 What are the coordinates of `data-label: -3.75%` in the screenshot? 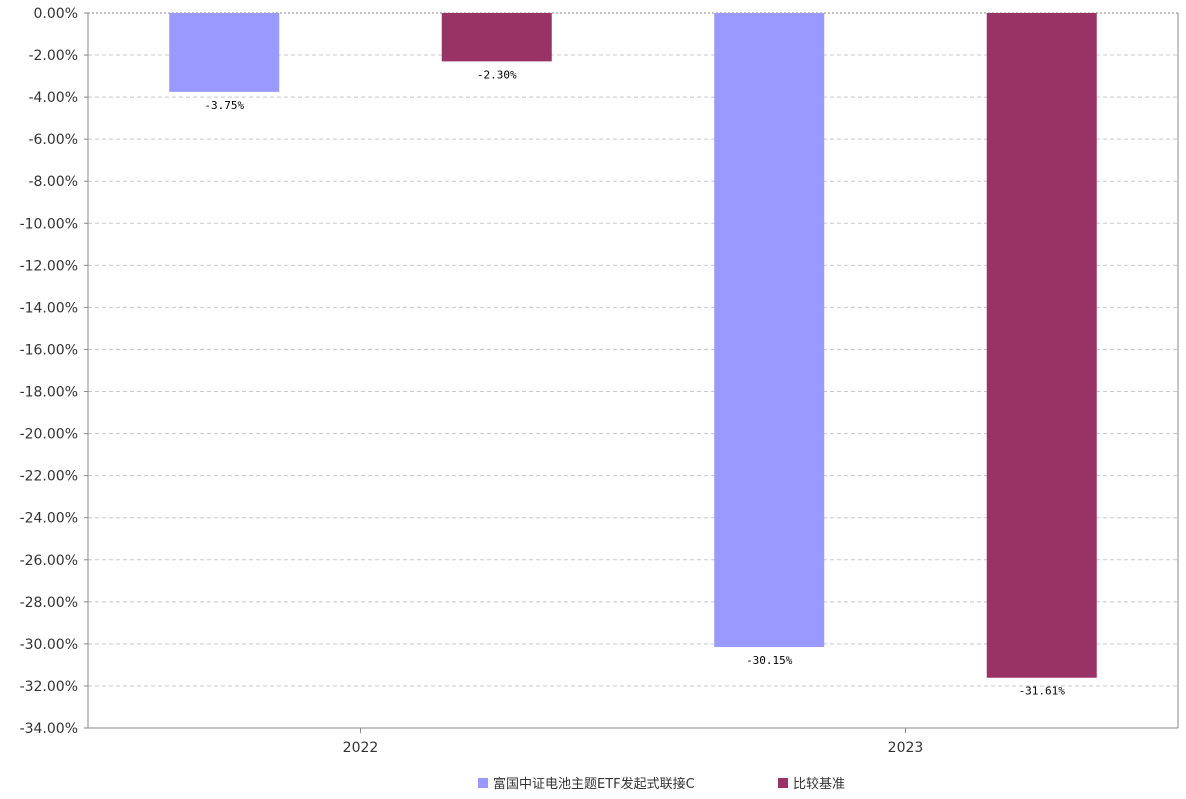 It's located at (224, 105).